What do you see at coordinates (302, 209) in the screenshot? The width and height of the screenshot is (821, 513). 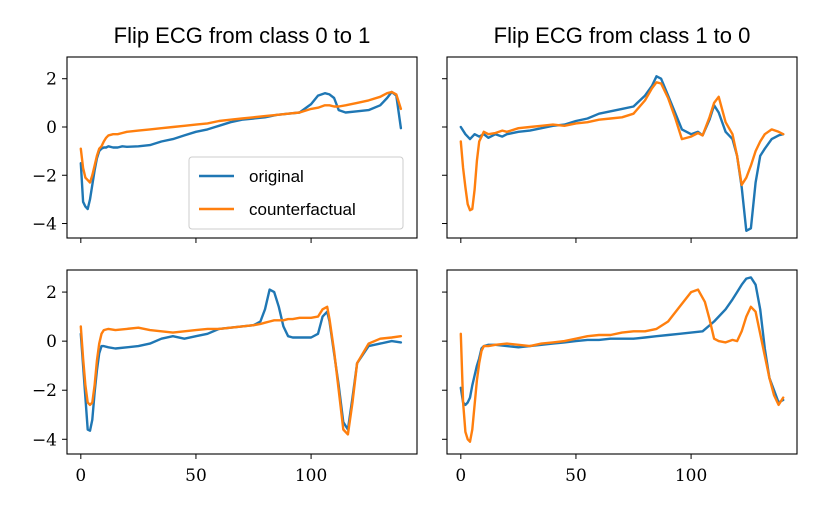 I see `legend-label-counterfactual: counterfactual` at bounding box center [302, 209].